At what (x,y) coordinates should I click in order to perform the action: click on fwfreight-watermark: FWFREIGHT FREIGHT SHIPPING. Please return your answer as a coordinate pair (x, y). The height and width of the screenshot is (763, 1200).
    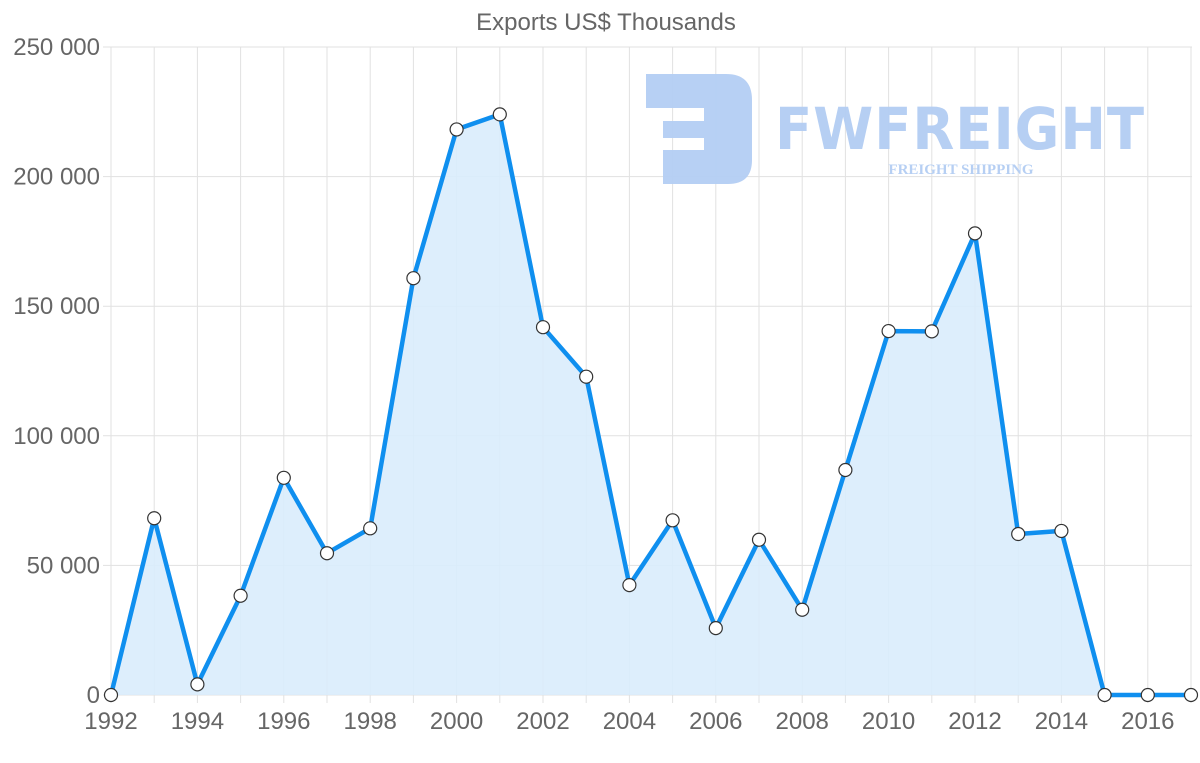
    Looking at the image, I should click on (895, 129).